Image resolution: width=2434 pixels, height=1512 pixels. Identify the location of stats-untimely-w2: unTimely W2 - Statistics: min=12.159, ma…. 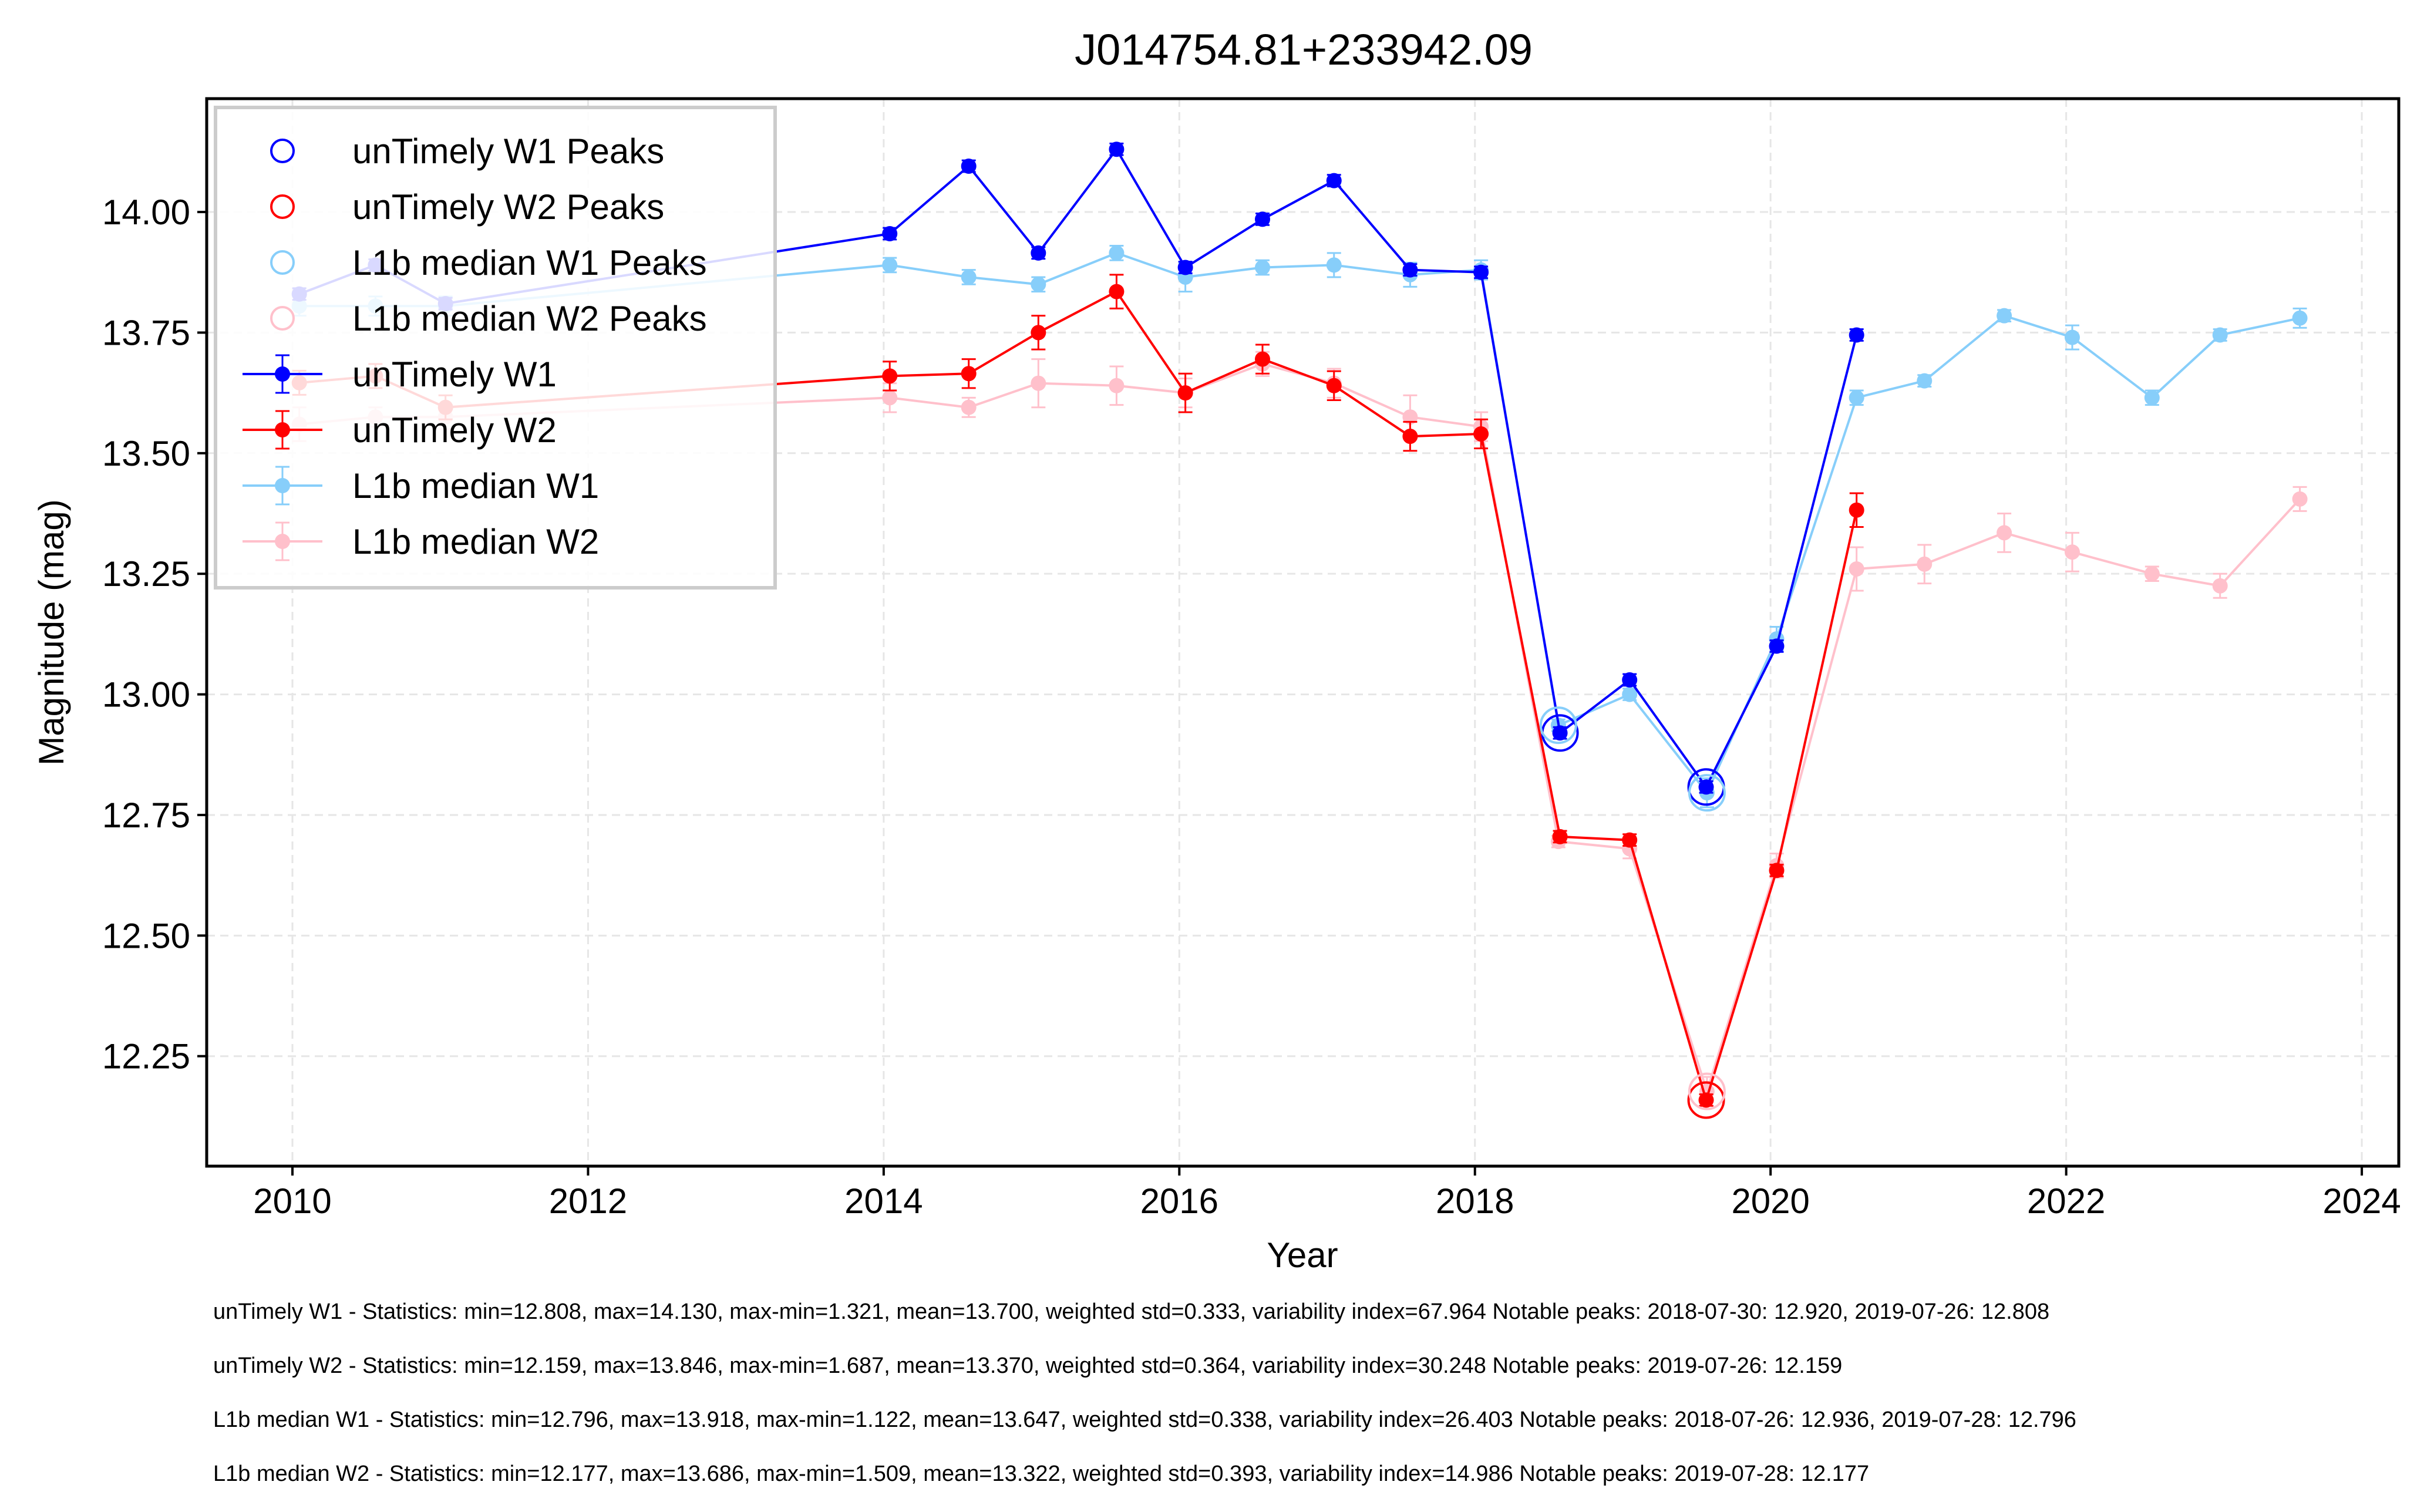
(1028, 1365).